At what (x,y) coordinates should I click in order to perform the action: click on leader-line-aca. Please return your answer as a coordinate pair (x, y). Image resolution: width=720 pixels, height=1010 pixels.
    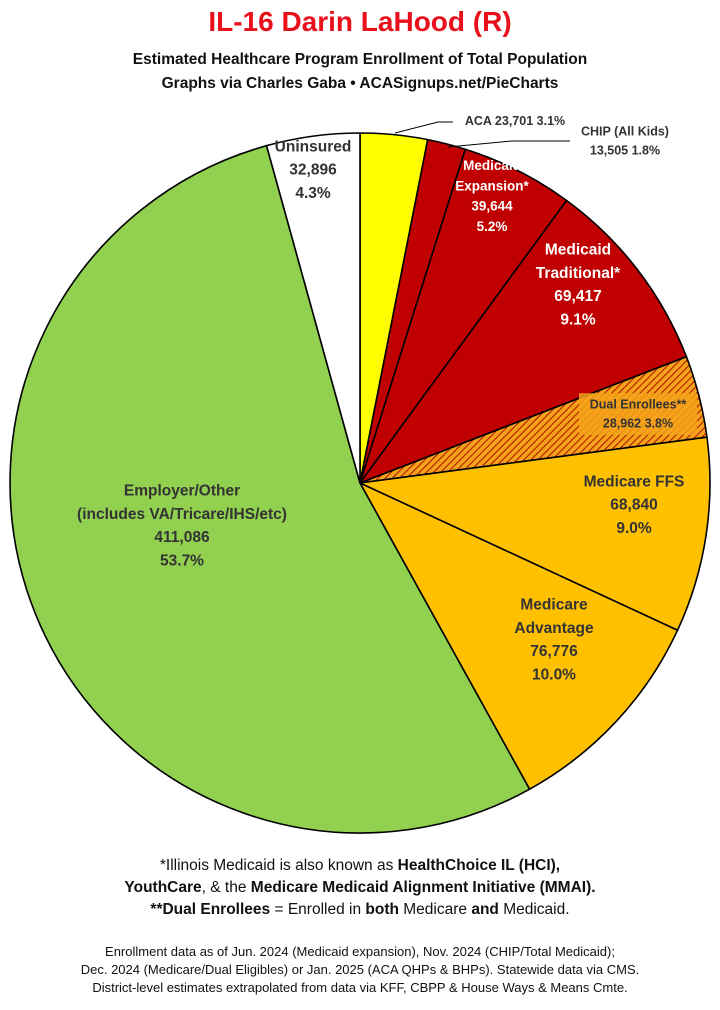
    Looking at the image, I should click on (423, 127).